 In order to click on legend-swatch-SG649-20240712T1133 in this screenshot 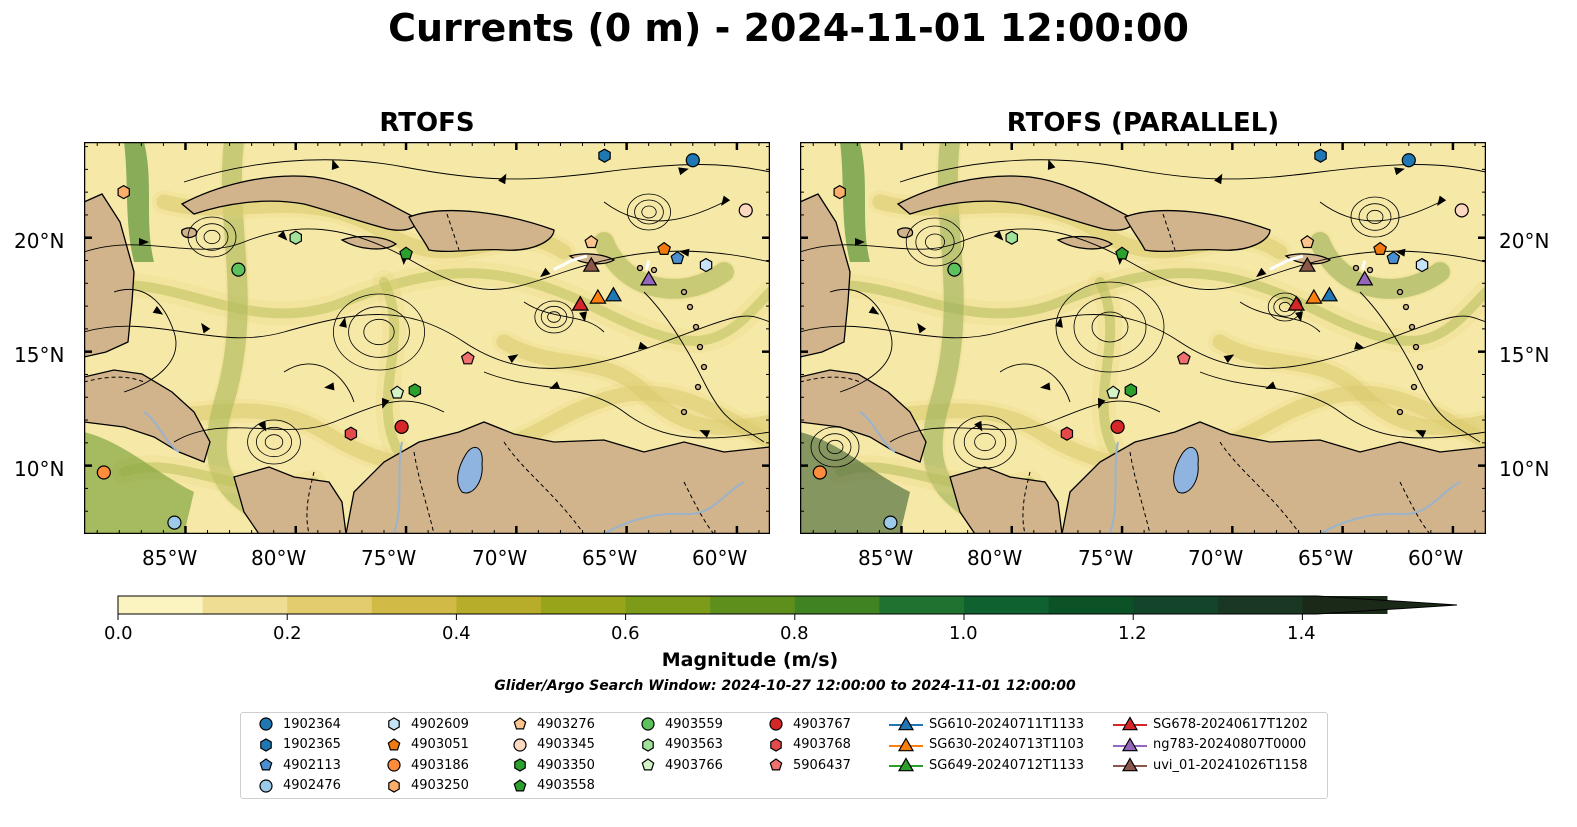, I will do `click(906, 764)`.